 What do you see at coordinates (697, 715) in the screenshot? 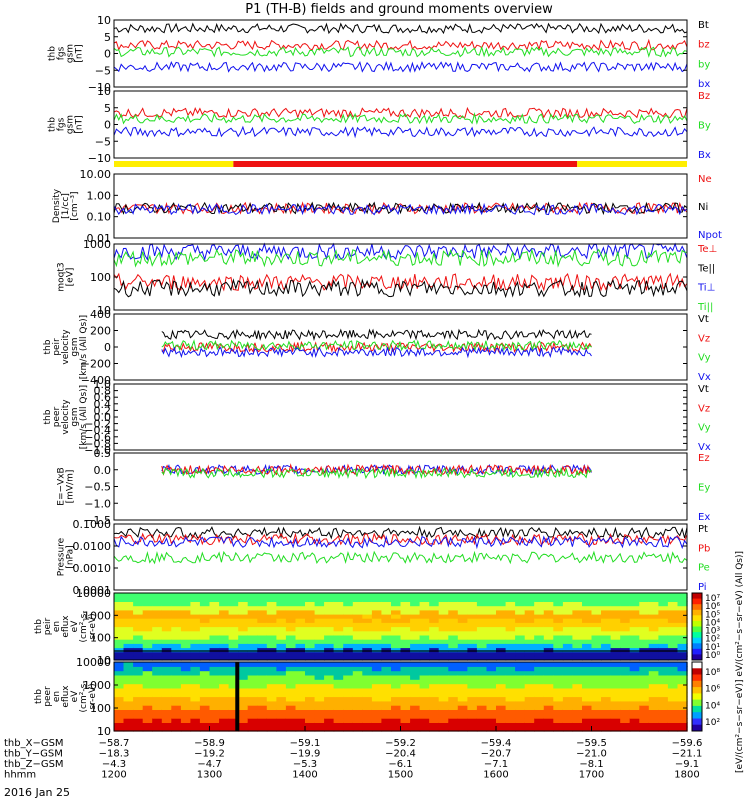
I see `colorbar2-band` at bounding box center [697, 715].